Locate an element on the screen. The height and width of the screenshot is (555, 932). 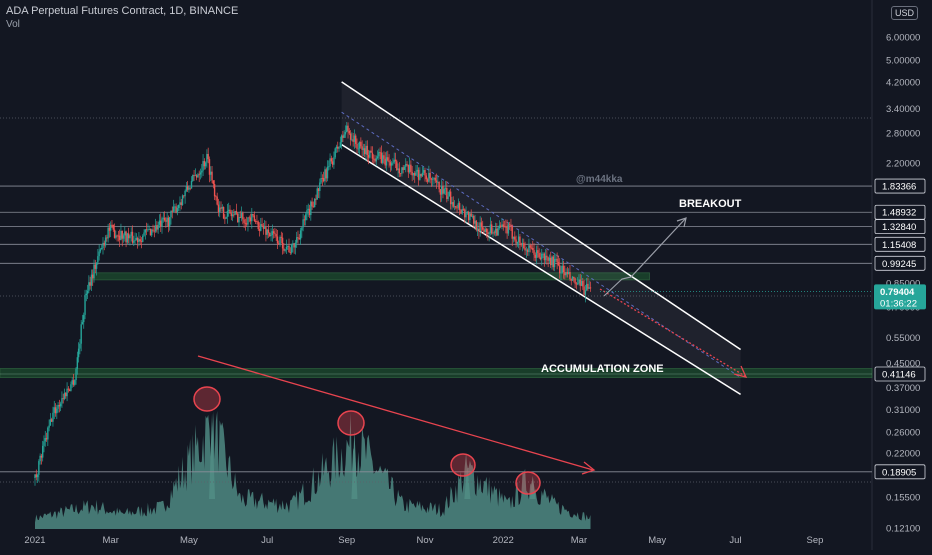
y-tick-label: 0.12100 is located at coordinates (903, 528).